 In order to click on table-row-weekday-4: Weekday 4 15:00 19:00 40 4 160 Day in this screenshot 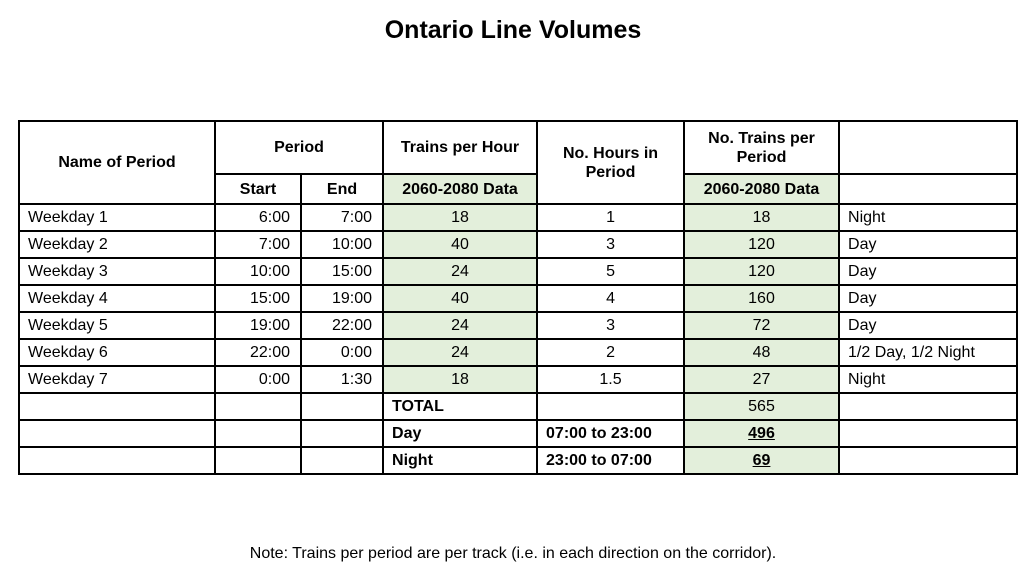, I will do `click(518, 298)`.